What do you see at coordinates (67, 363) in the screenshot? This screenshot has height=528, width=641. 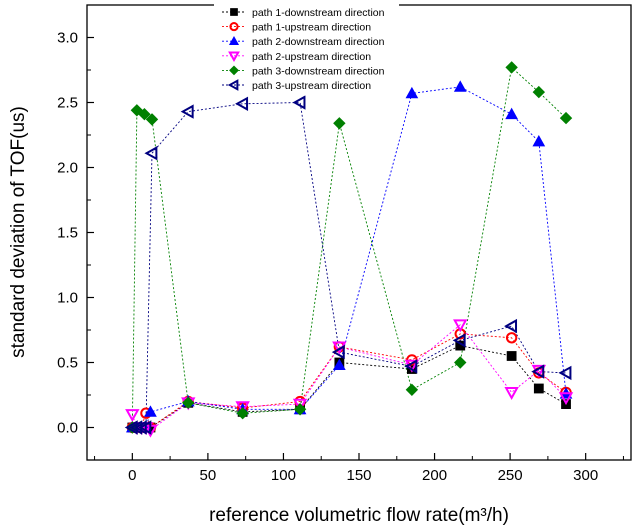 I see `y-tick-label: 0.5` at bounding box center [67, 363].